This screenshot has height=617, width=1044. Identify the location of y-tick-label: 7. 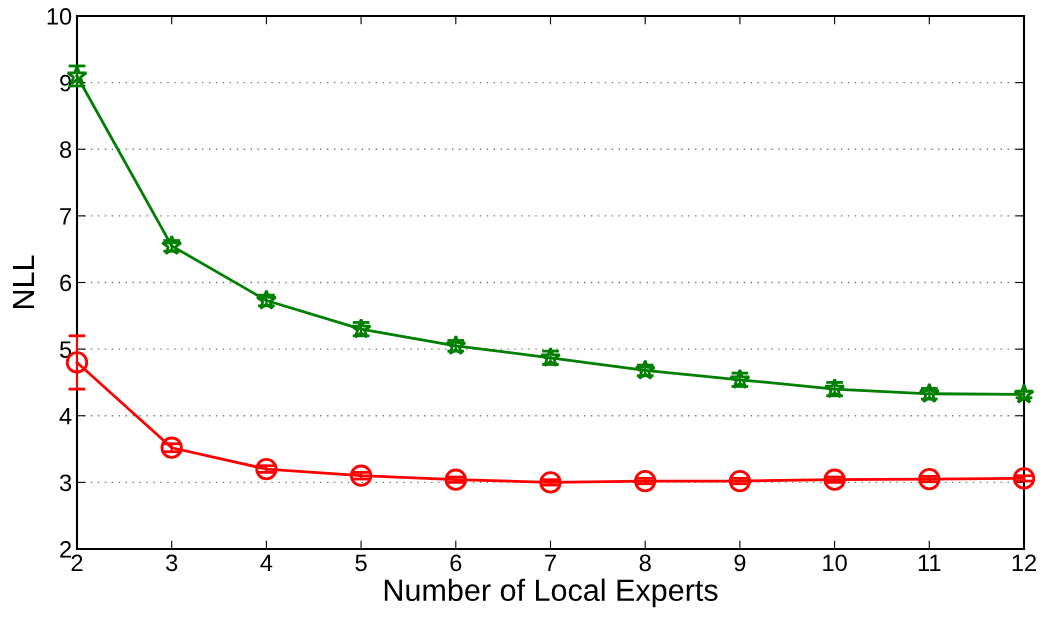
(65, 216).